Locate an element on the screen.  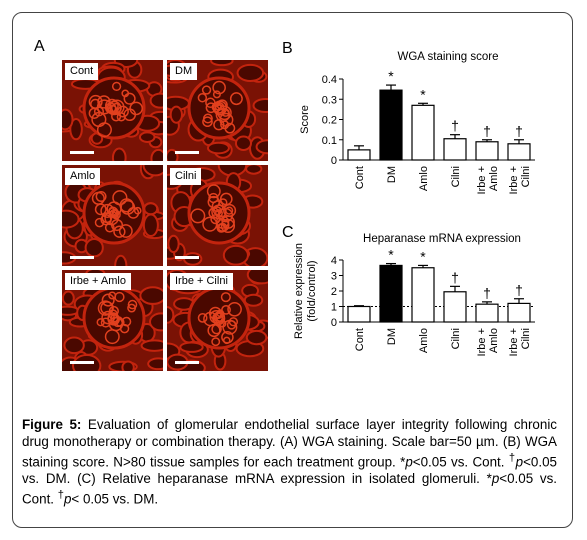
x-tick-label: Cilni is located at coordinates (456, 338).